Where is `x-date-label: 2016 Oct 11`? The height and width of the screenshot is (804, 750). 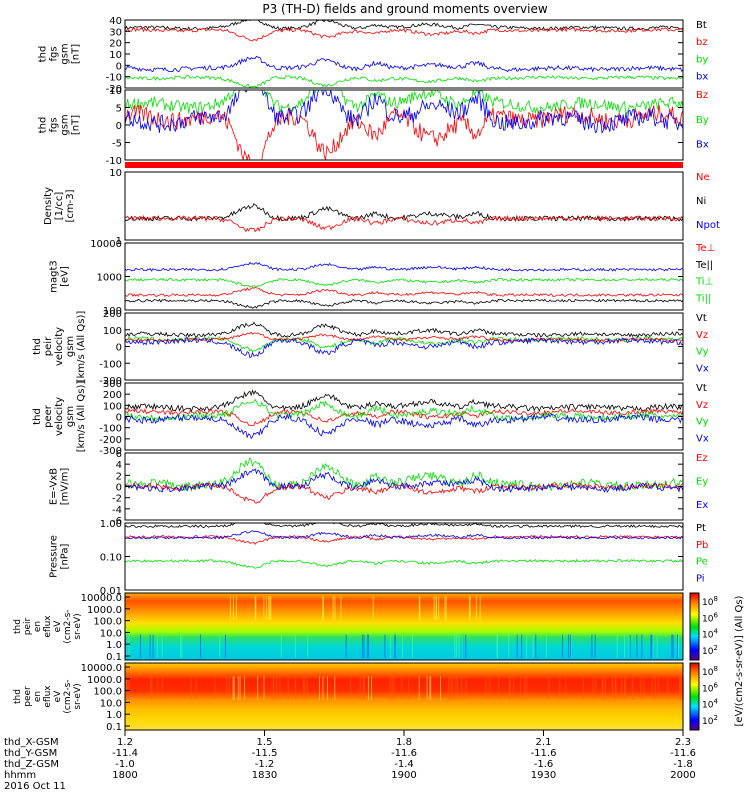 x-date-label: 2016 Oct 11 is located at coordinates (35, 786).